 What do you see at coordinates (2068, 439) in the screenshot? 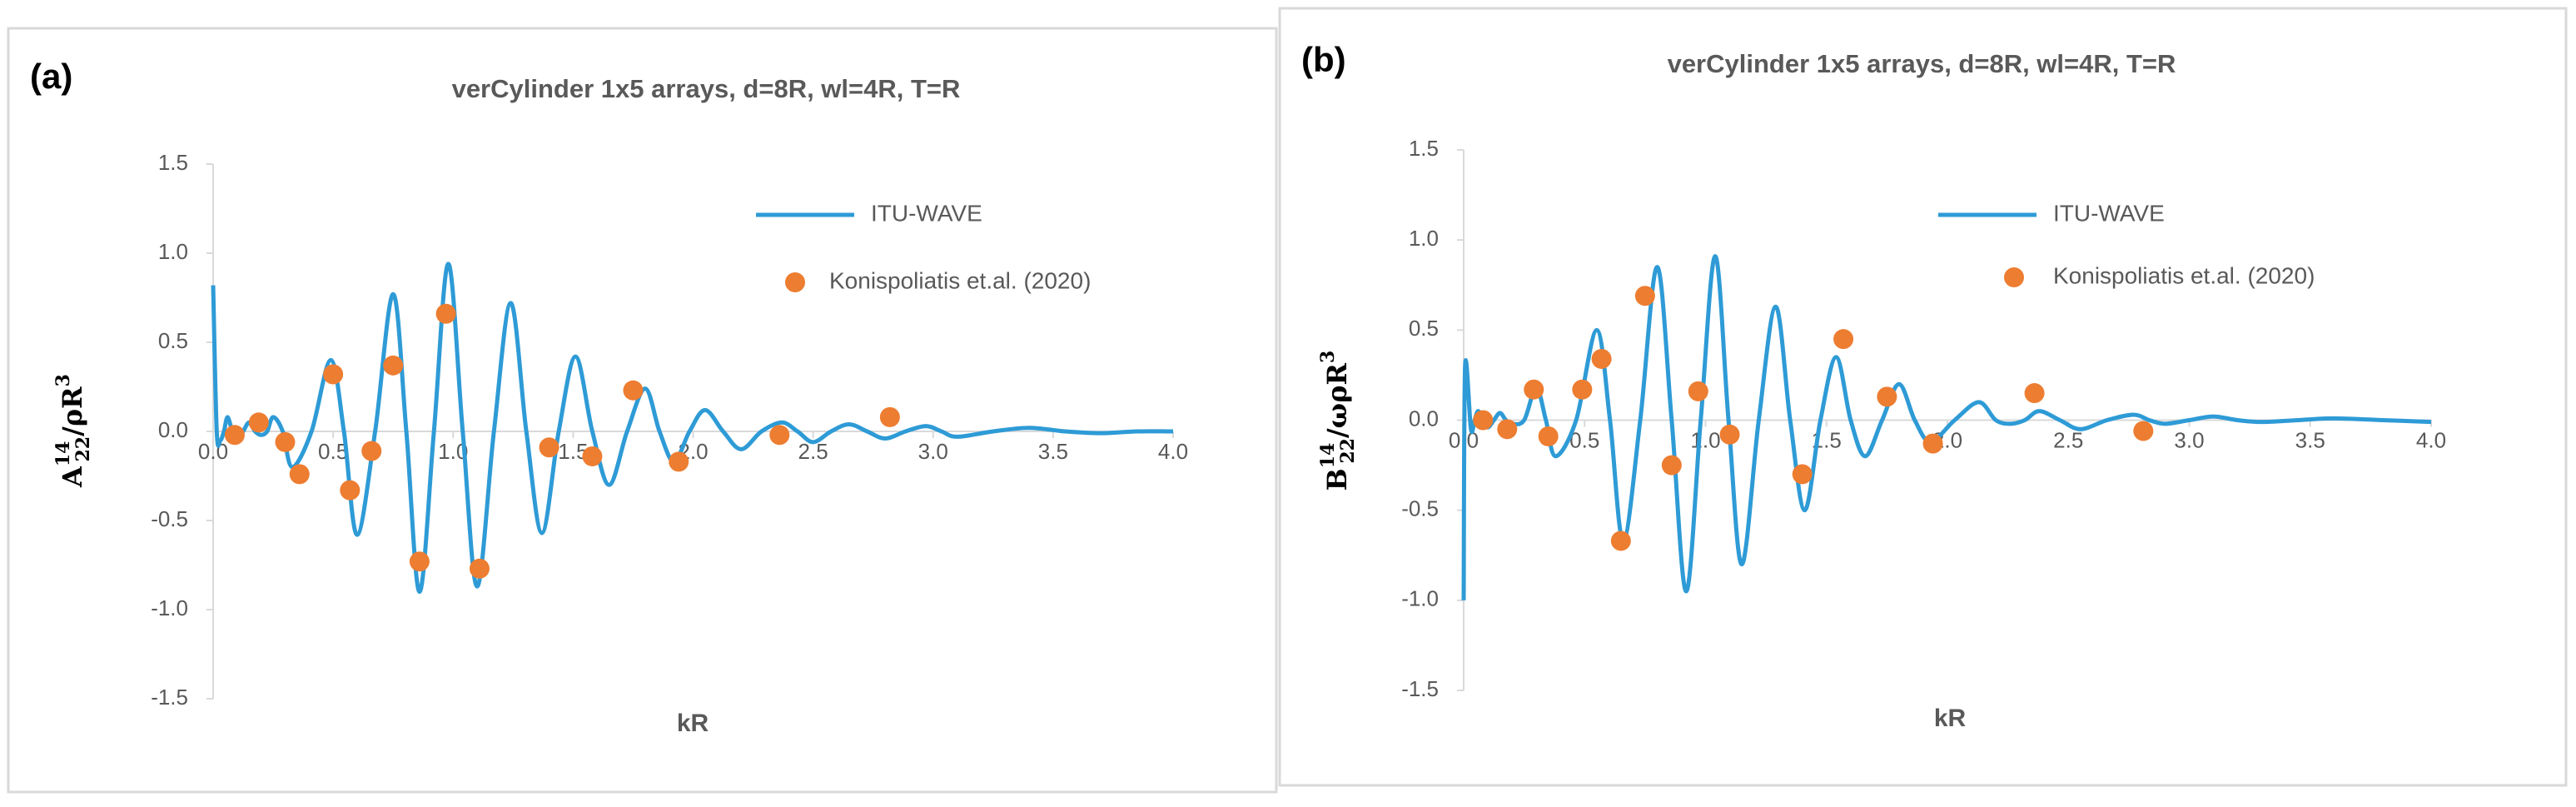
I see `x-tick-label: 2.5` at bounding box center [2068, 439].